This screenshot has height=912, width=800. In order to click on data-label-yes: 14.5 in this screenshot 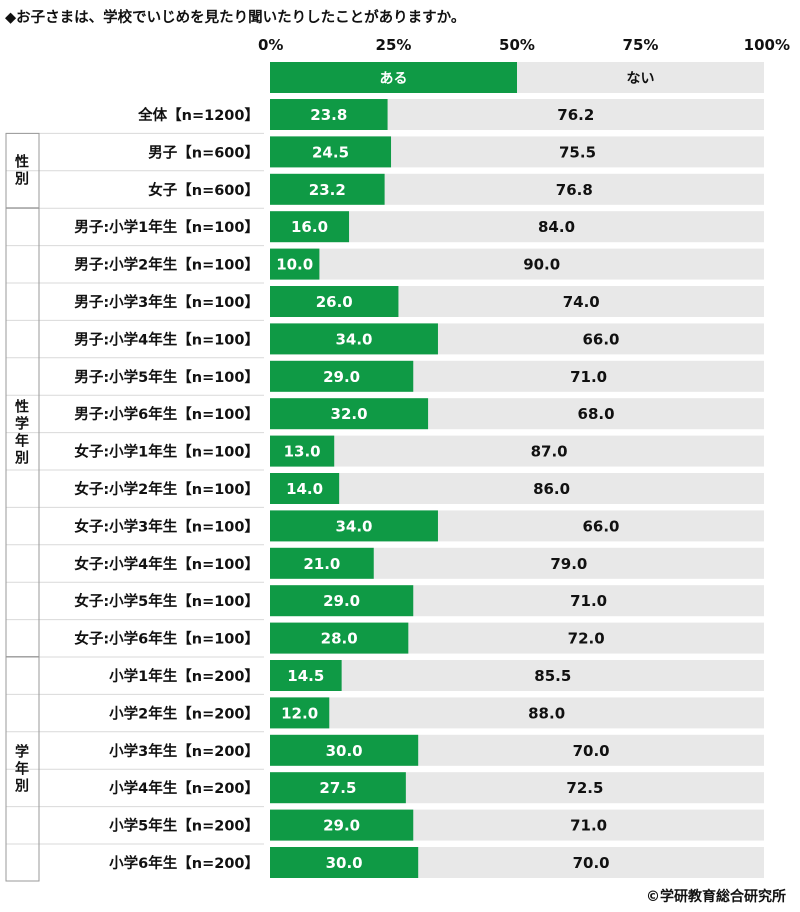, I will do `click(305, 676)`.